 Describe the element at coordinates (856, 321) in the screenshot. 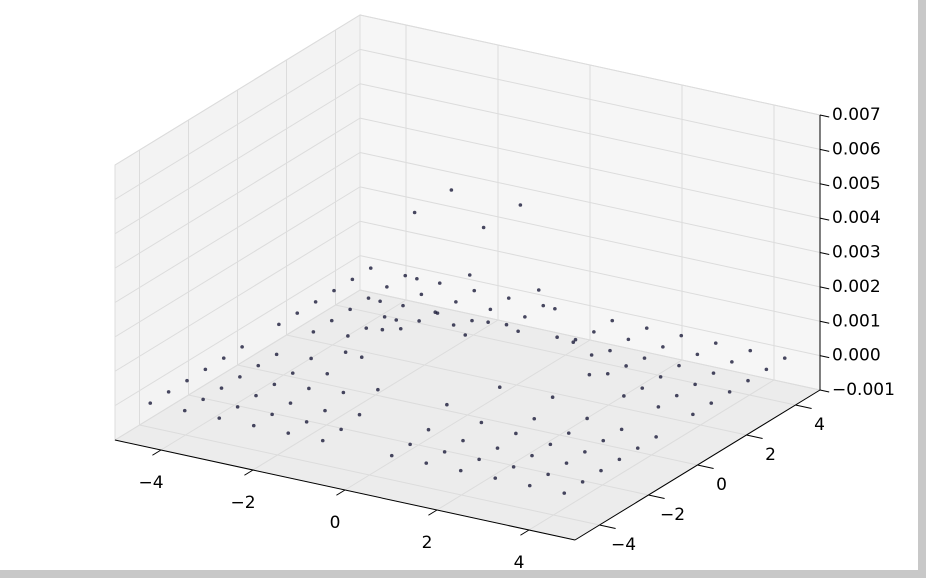

I see `z-tick-label: 0.001` at that location.